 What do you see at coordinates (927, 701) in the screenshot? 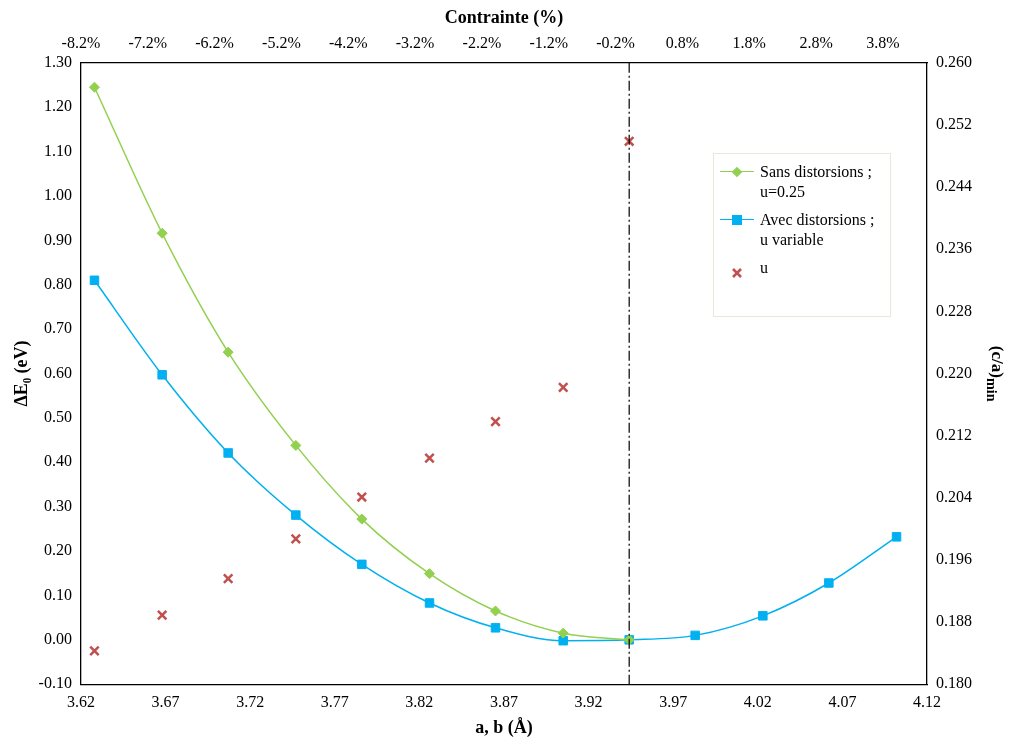
I see `x-tick-label: 4.12` at bounding box center [927, 701].